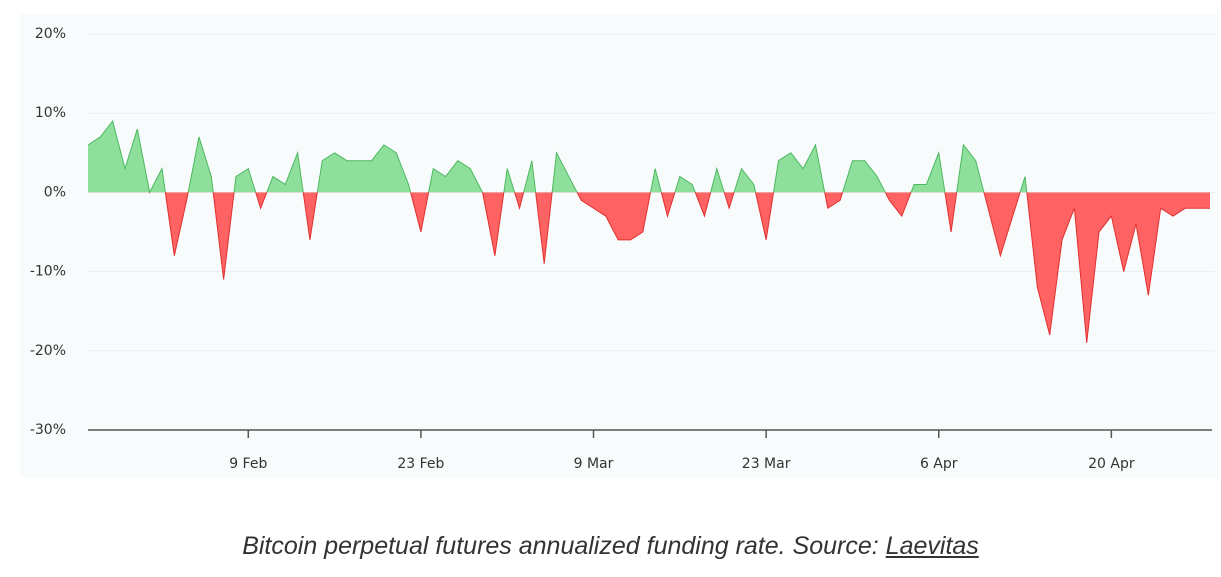 This screenshot has height=577, width=1221. I want to click on x-tick-label: 9 Mar, so click(594, 464).